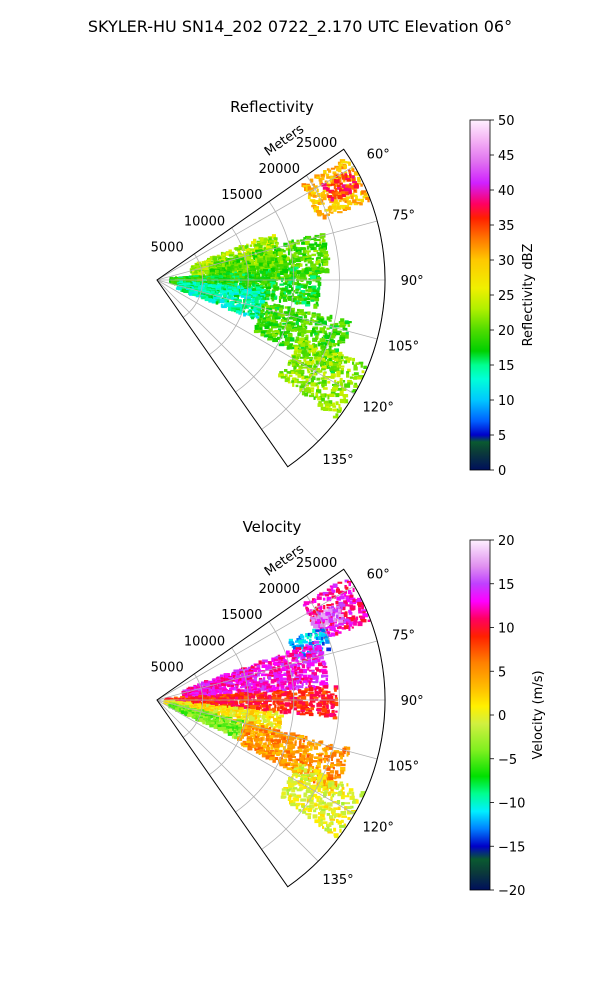 Image resolution: width=600 pixels, height=1000 pixels. I want to click on panel-title: Reflectivity, so click(272, 107).